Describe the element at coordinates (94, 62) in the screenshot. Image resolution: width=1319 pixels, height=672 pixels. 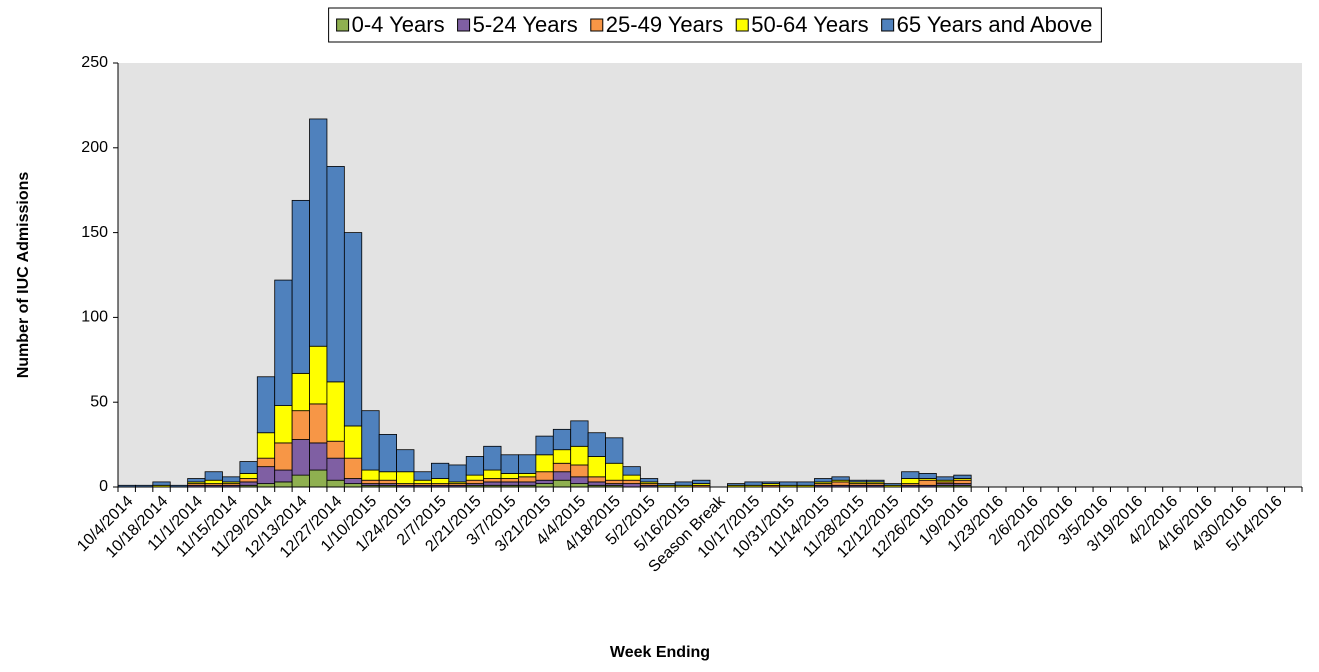
I see `y-tick-label: 250` at that location.